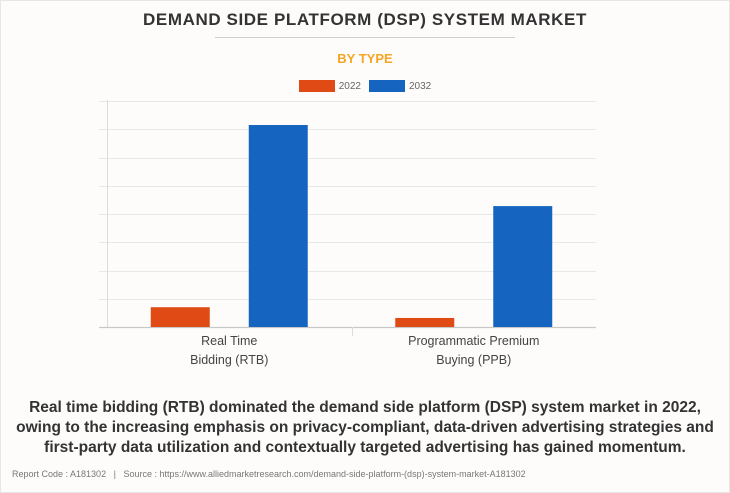  What do you see at coordinates (365, 86) in the screenshot?
I see `legend: 2022 2032` at bounding box center [365, 86].